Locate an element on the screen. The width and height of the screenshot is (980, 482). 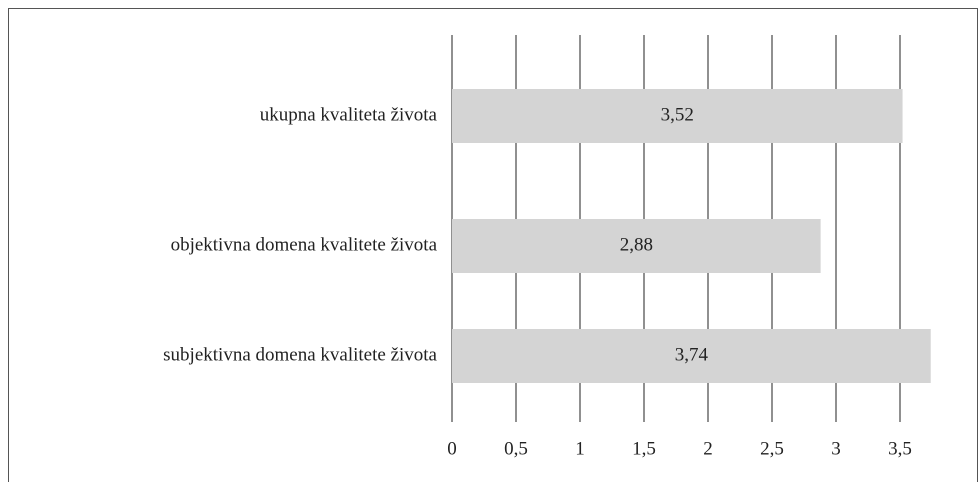
x-tick-label: 0,5 is located at coordinates (516, 448).